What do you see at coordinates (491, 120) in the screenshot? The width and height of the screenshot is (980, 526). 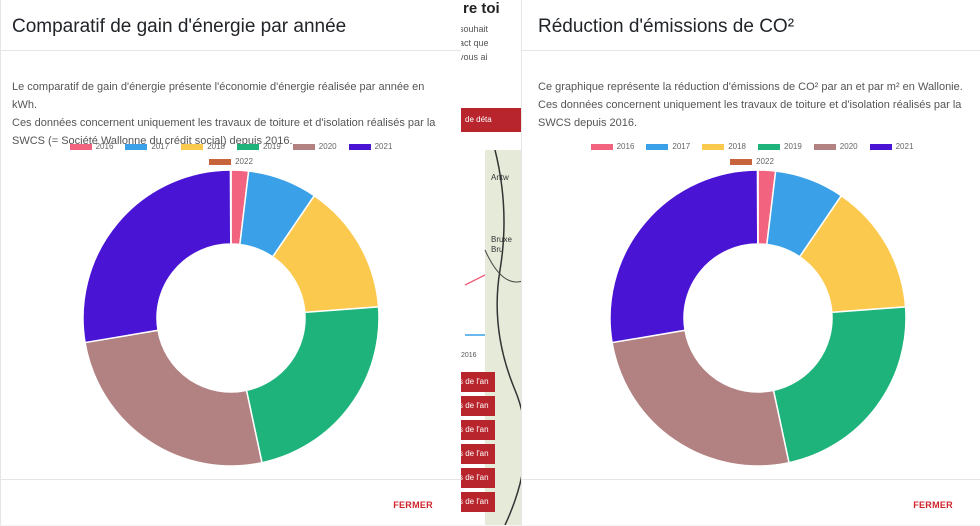 I see `details-button: de déta` at bounding box center [491, 120].